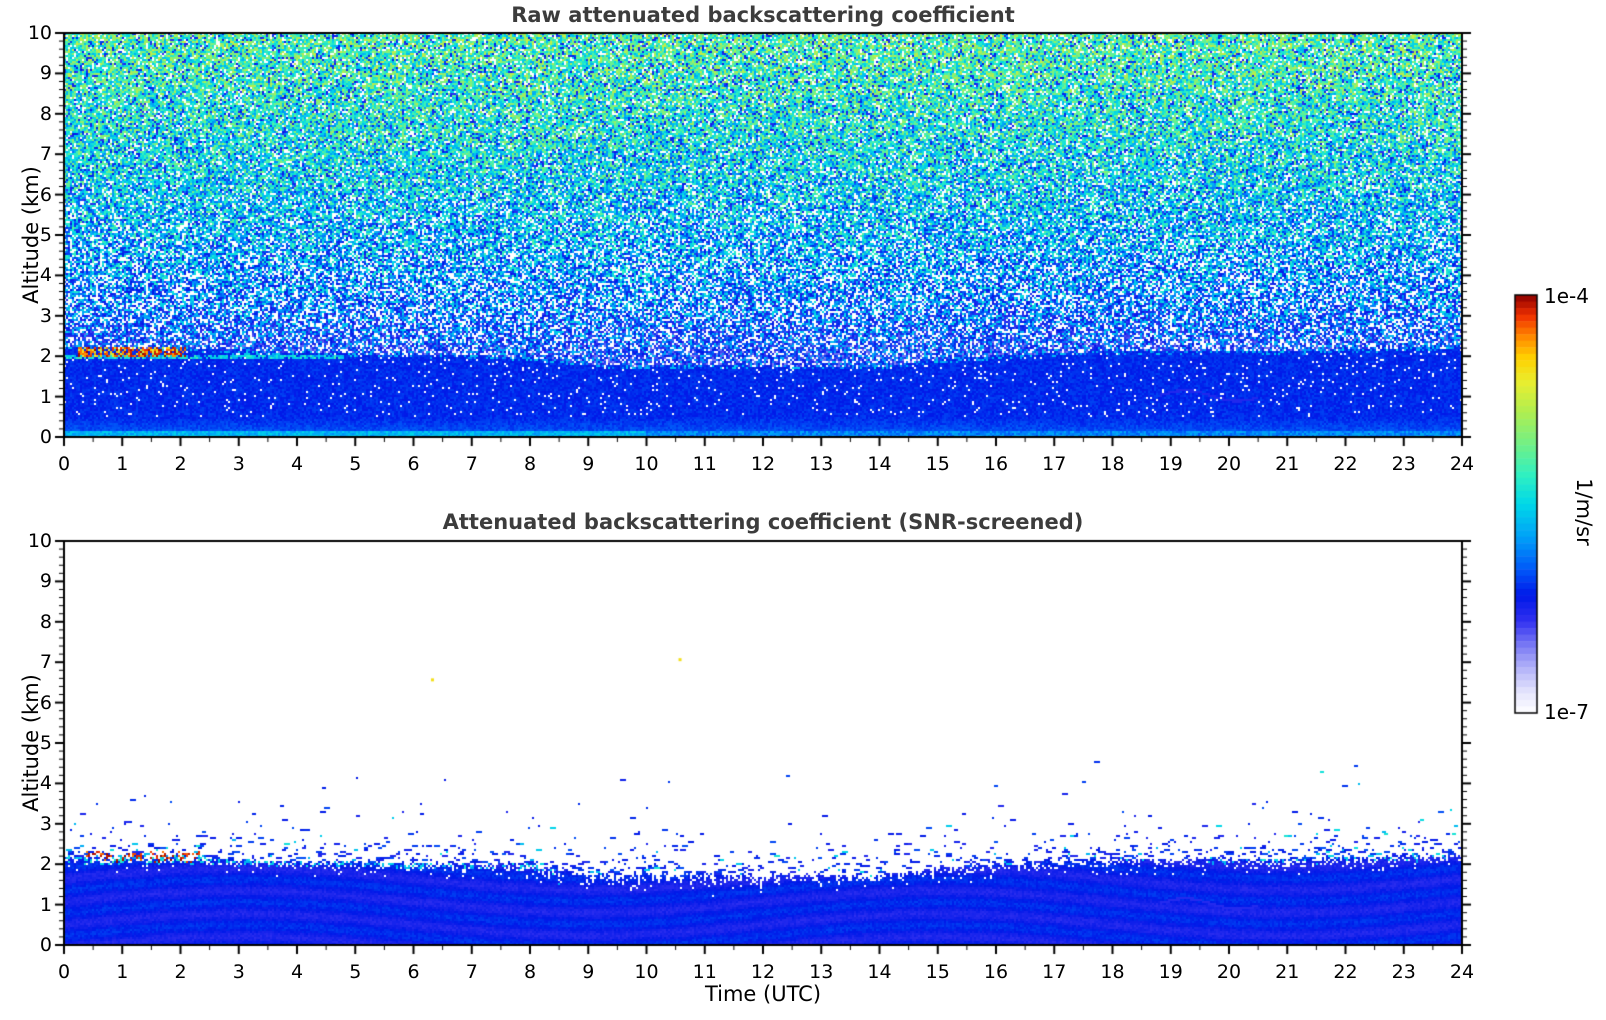  Describe the element at coordinates (1566, 712) in the screenshot. I see `colorbar-min-label: 1e-7` at that location.